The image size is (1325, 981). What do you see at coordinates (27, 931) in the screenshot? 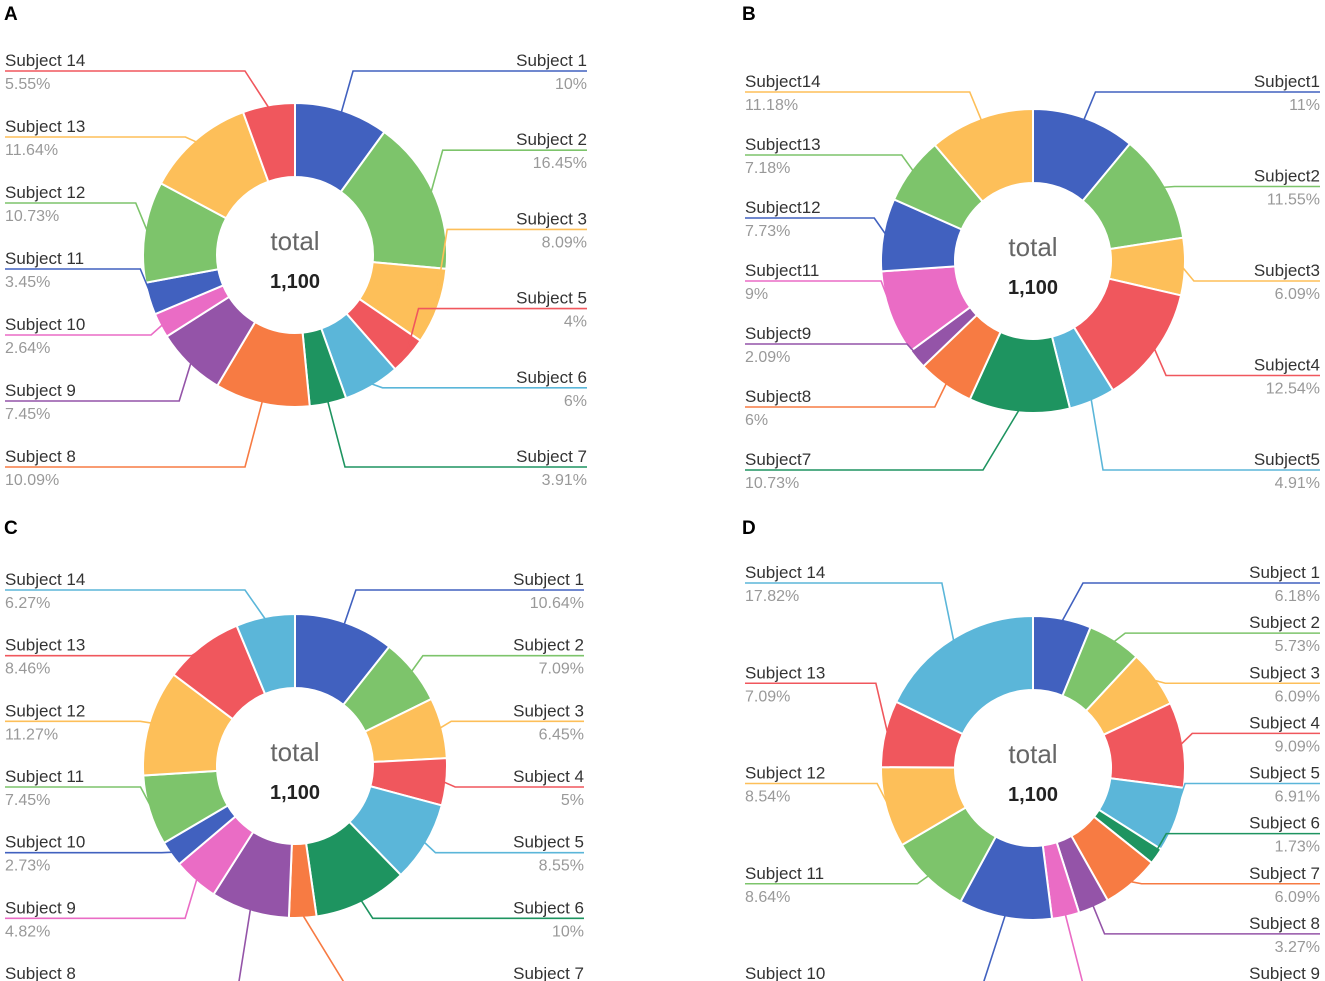
I see `slice-percent: 4.82%` at bounding box center [27, 931].